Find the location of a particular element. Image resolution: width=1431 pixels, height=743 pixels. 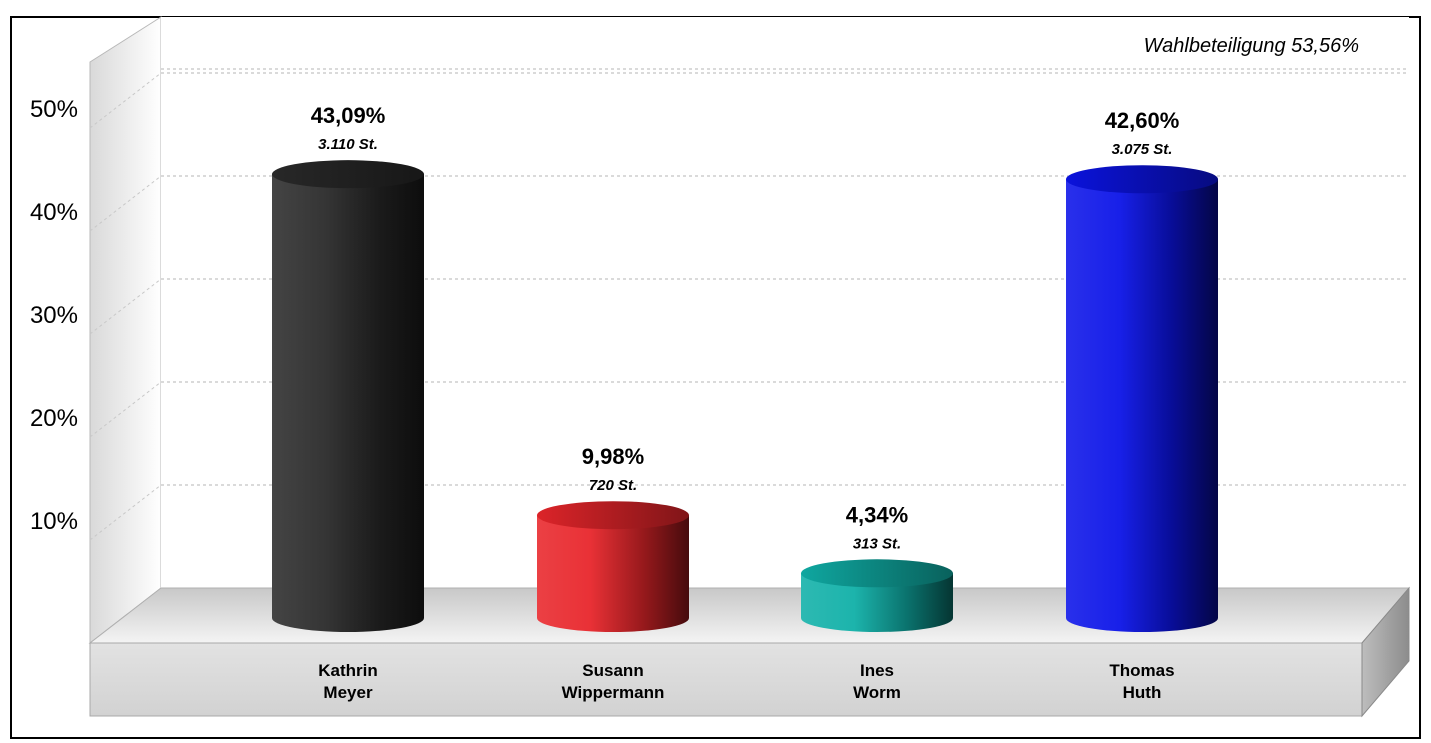

votes-label: 3.110 St. is located at coordinates (348, 144).